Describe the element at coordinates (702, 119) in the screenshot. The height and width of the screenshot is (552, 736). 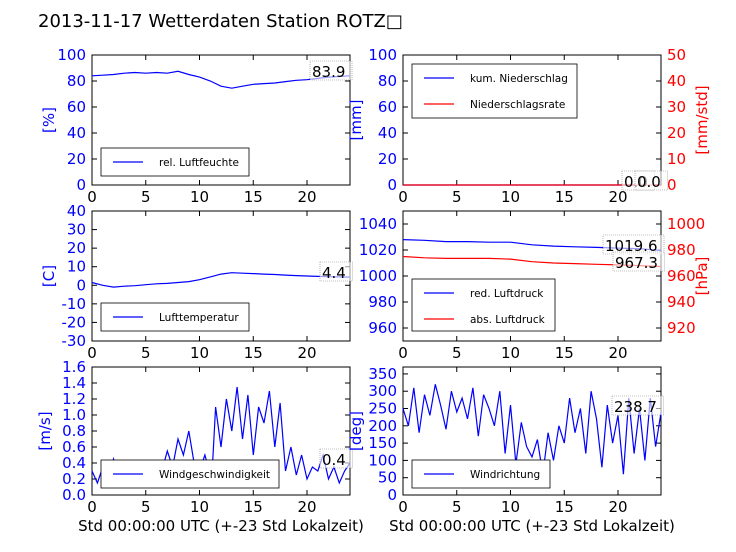
I see `y2-axis-label: [mm/std]` at that location.